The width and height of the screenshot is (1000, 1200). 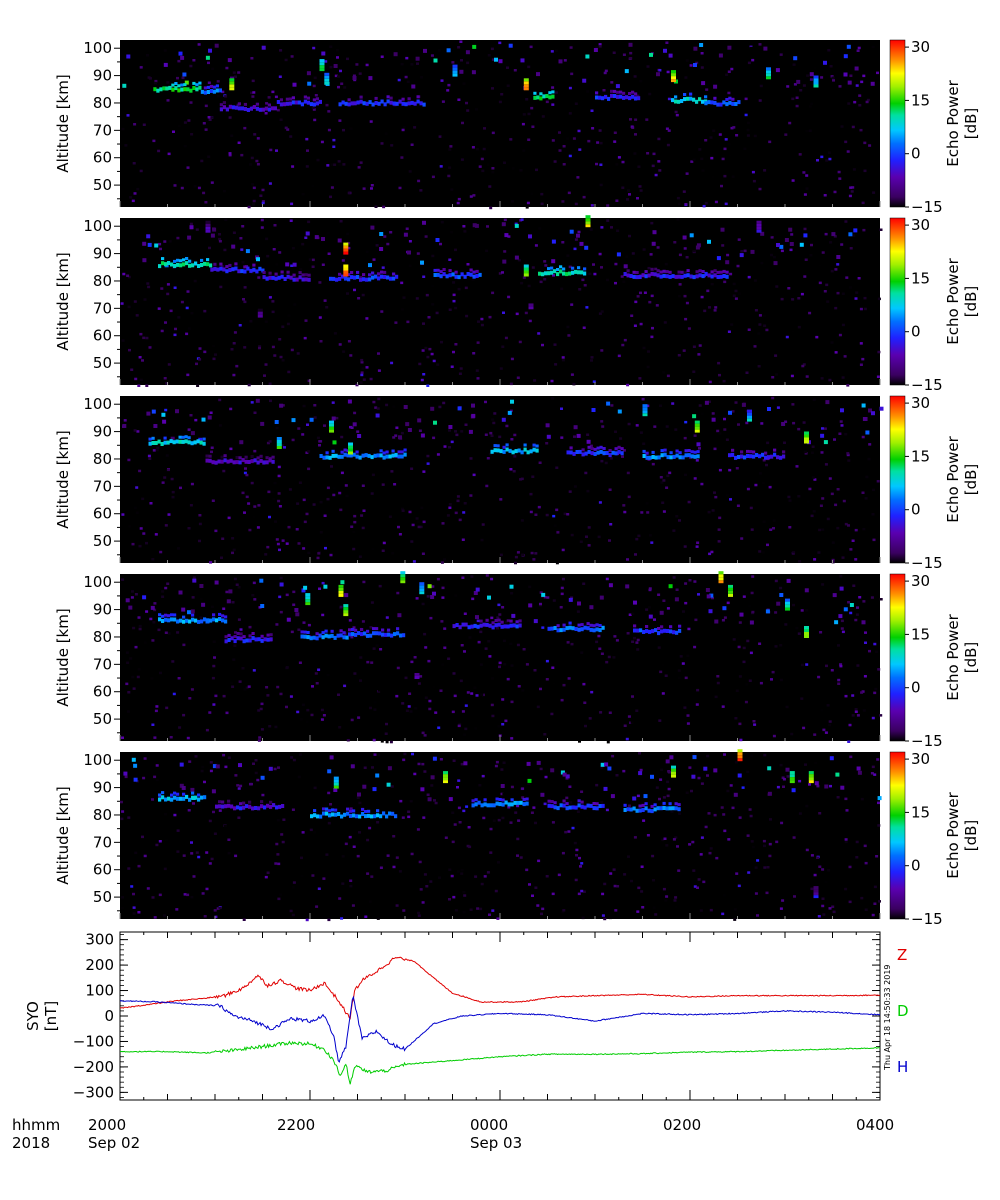 What do you see at coordinates (36, 1125) in the screenshot?
I see `time-axis-header: hhmm` at bounding box center [36, 1125].